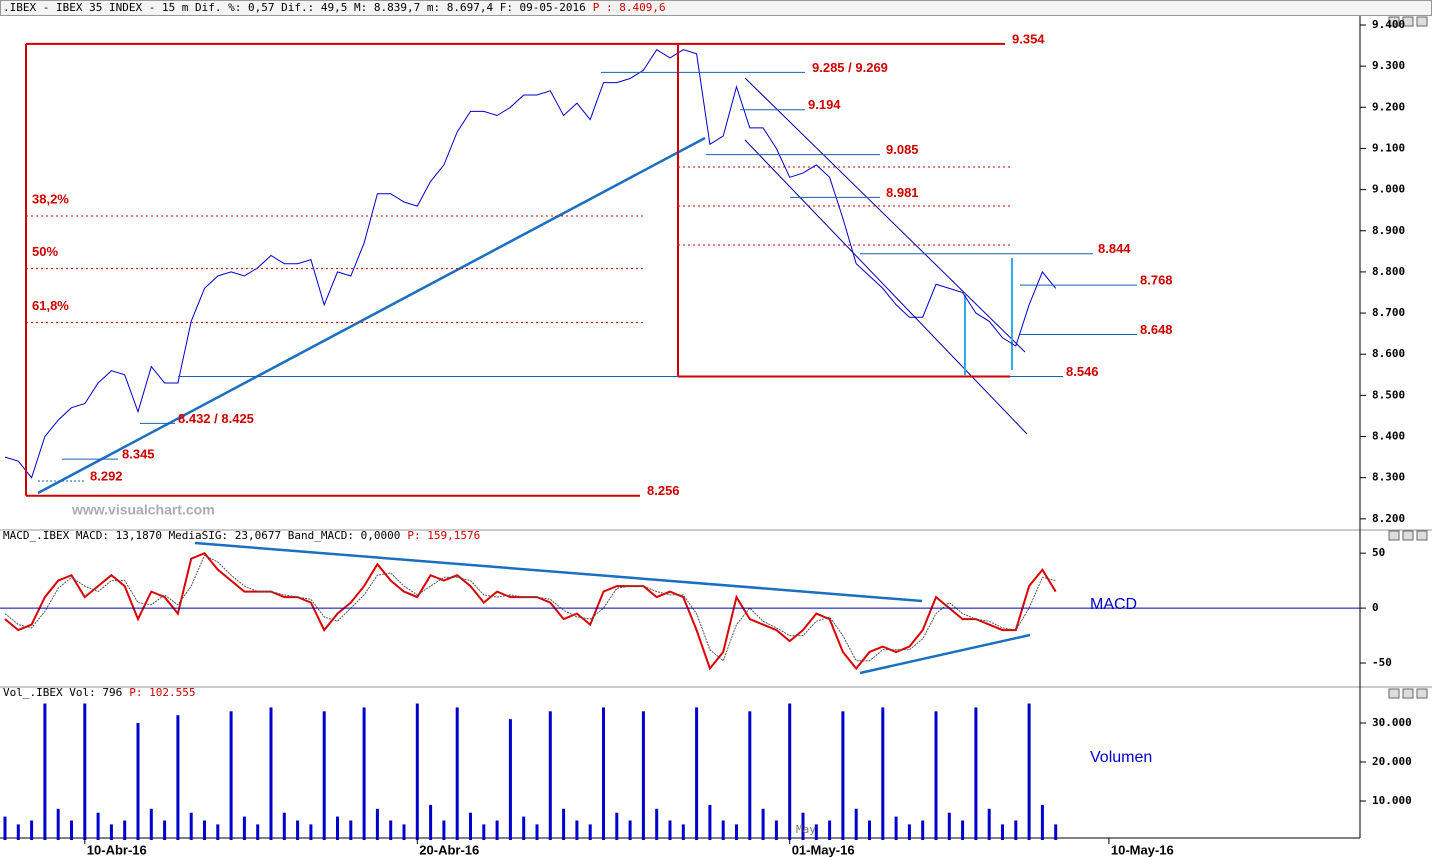  What do you see at coordinates (806, 829) in the screenshot?
I see `annotation: May` at bounding box center [806, 829].